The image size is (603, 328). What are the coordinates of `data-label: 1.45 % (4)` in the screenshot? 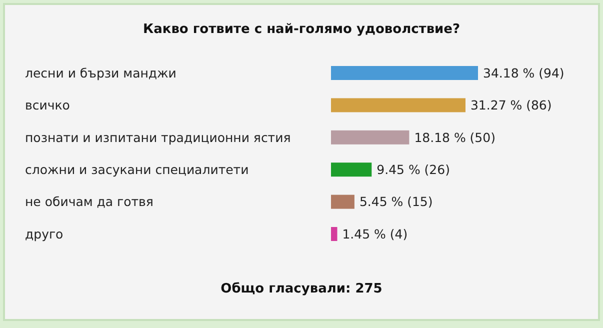 It's located at (375, 234).